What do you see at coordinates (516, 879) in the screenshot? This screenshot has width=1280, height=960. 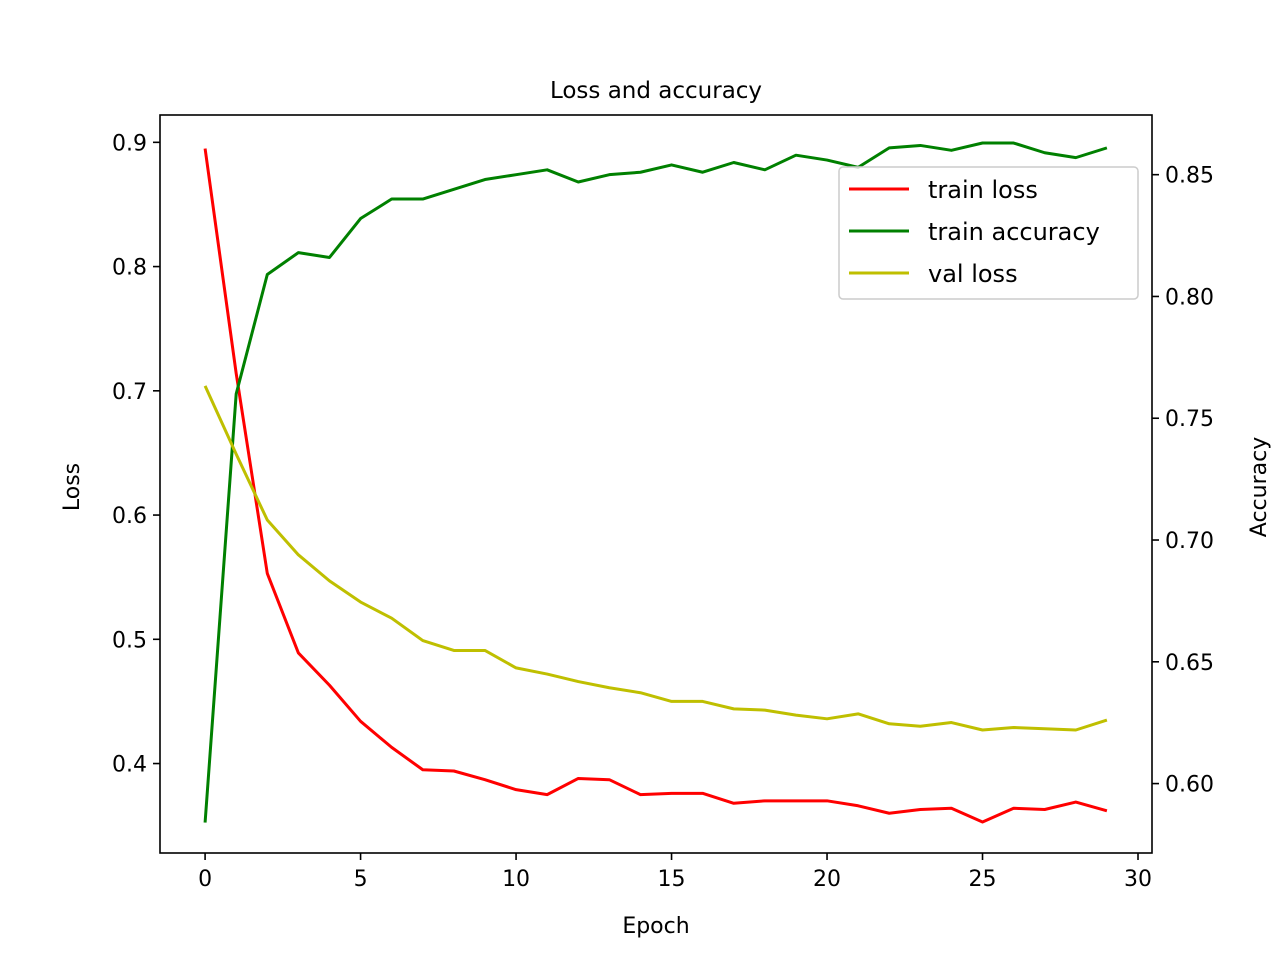 I see `x-tick-label: 10` at bounding box center [516, 879].